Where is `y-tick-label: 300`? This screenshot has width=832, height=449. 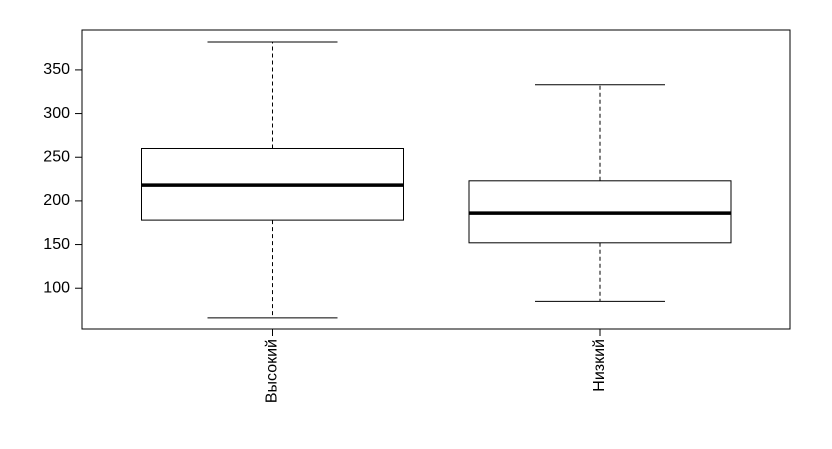
y-tick-label: 300 is located at coordinates (56, 113).